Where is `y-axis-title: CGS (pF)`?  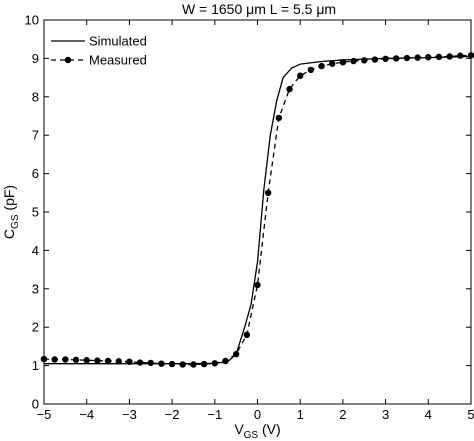
y-axis-title: CGS (pF) is located at coordinates (11, 212).